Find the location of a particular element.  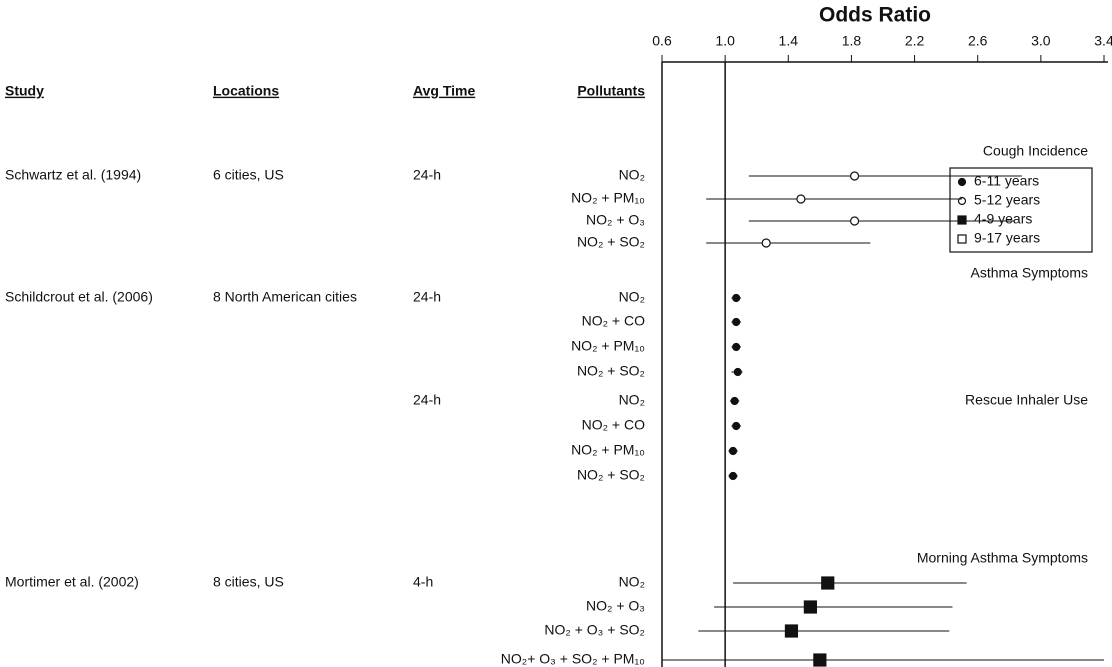

x-tick-label: 2.2 is located at coordinates (915, 41).